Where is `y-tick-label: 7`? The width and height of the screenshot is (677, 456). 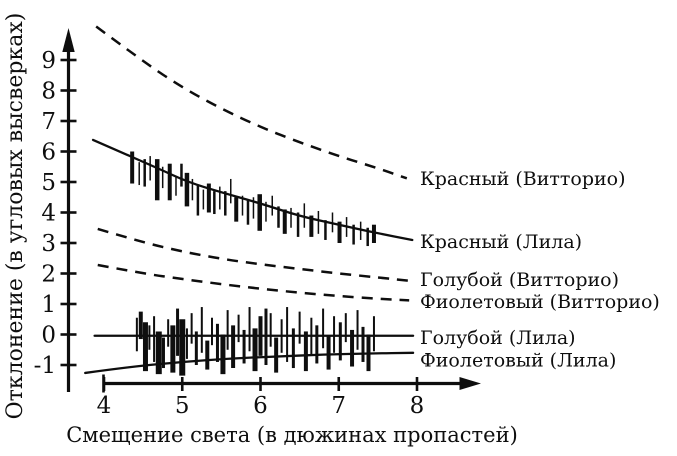
y-tick-label: 7 is located at coordinates (48, 122).